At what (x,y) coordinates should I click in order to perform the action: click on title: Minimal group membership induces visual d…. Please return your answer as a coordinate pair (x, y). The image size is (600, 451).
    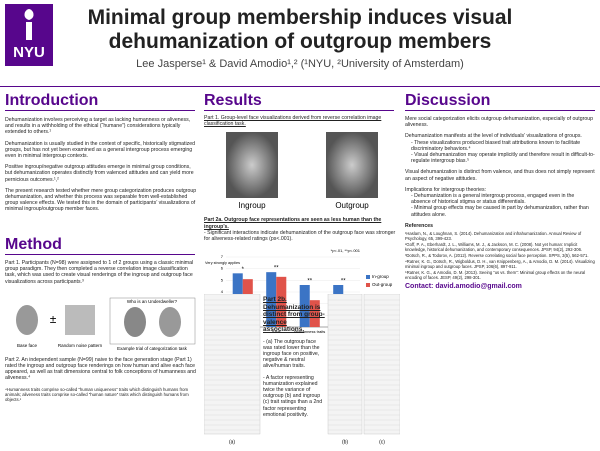
    Looking at the image, I should click on (300, 30).